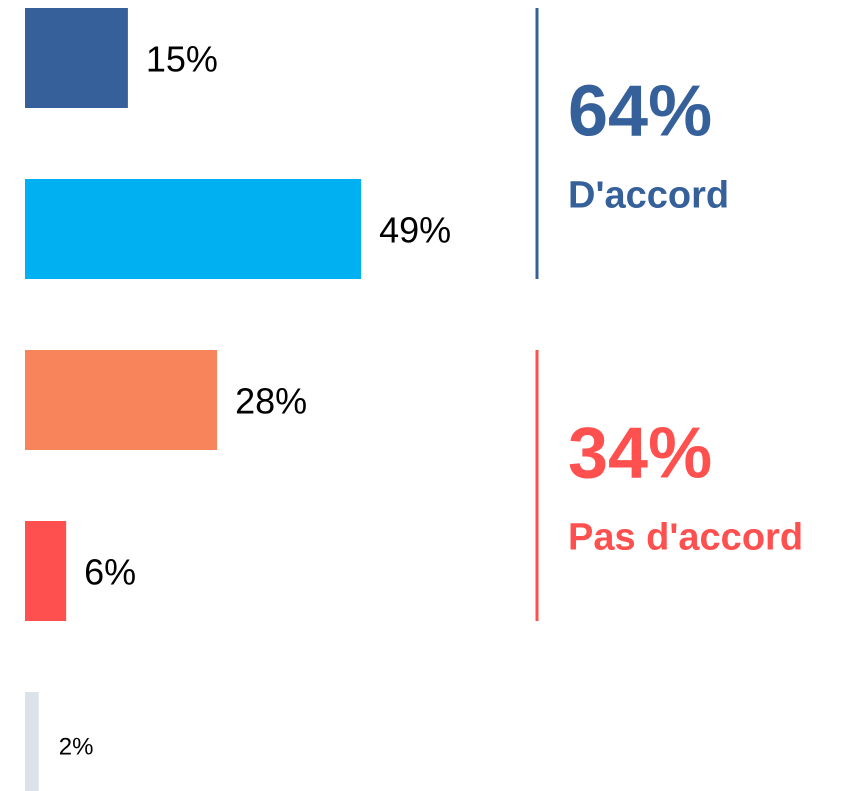 This screenshot has width=843, height=791. Describe the element at coordinates (640, 454) in the screenshot. I see `group-total: 34%` at that location.